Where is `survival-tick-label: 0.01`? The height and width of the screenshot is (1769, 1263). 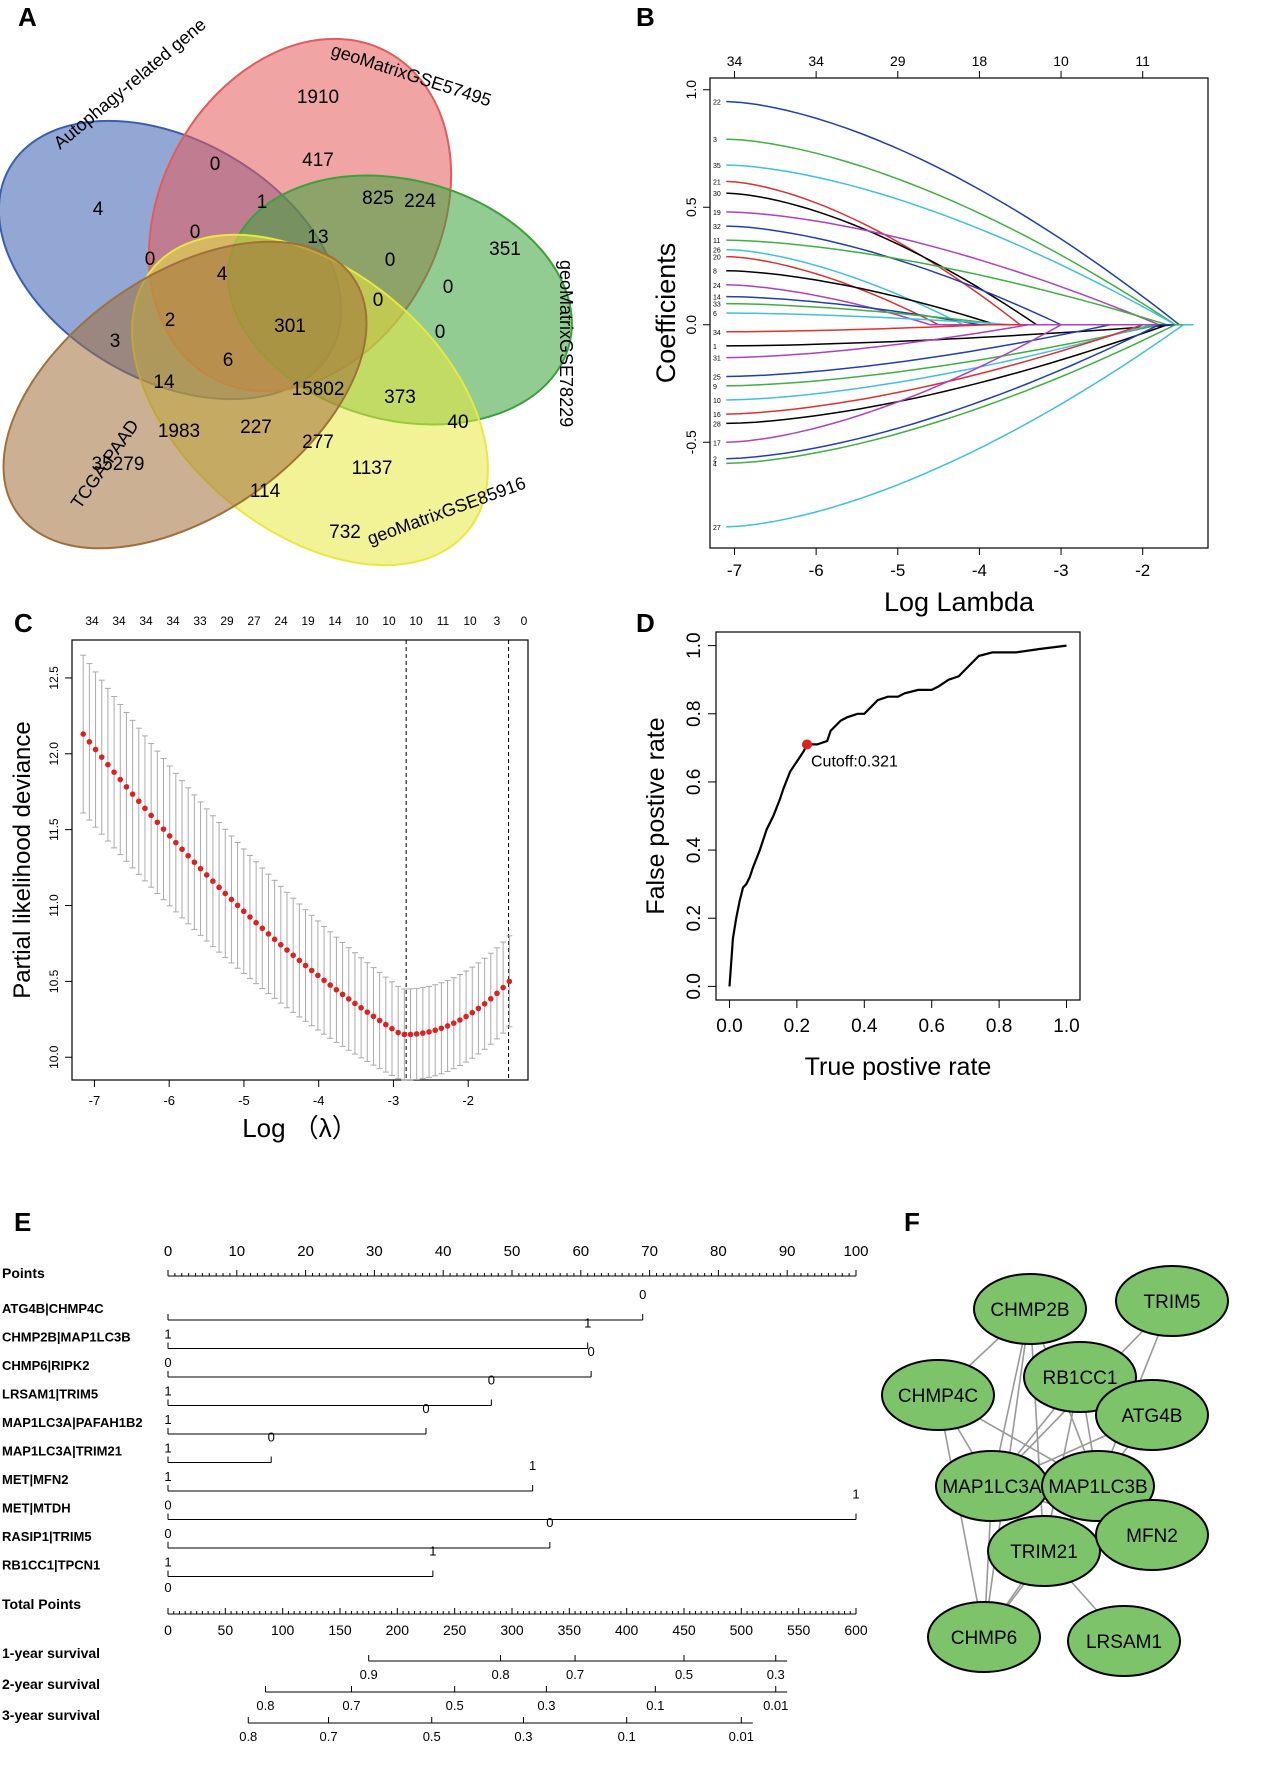
survival-tick-label: 0.01 is located at coordinates (775, 1705).